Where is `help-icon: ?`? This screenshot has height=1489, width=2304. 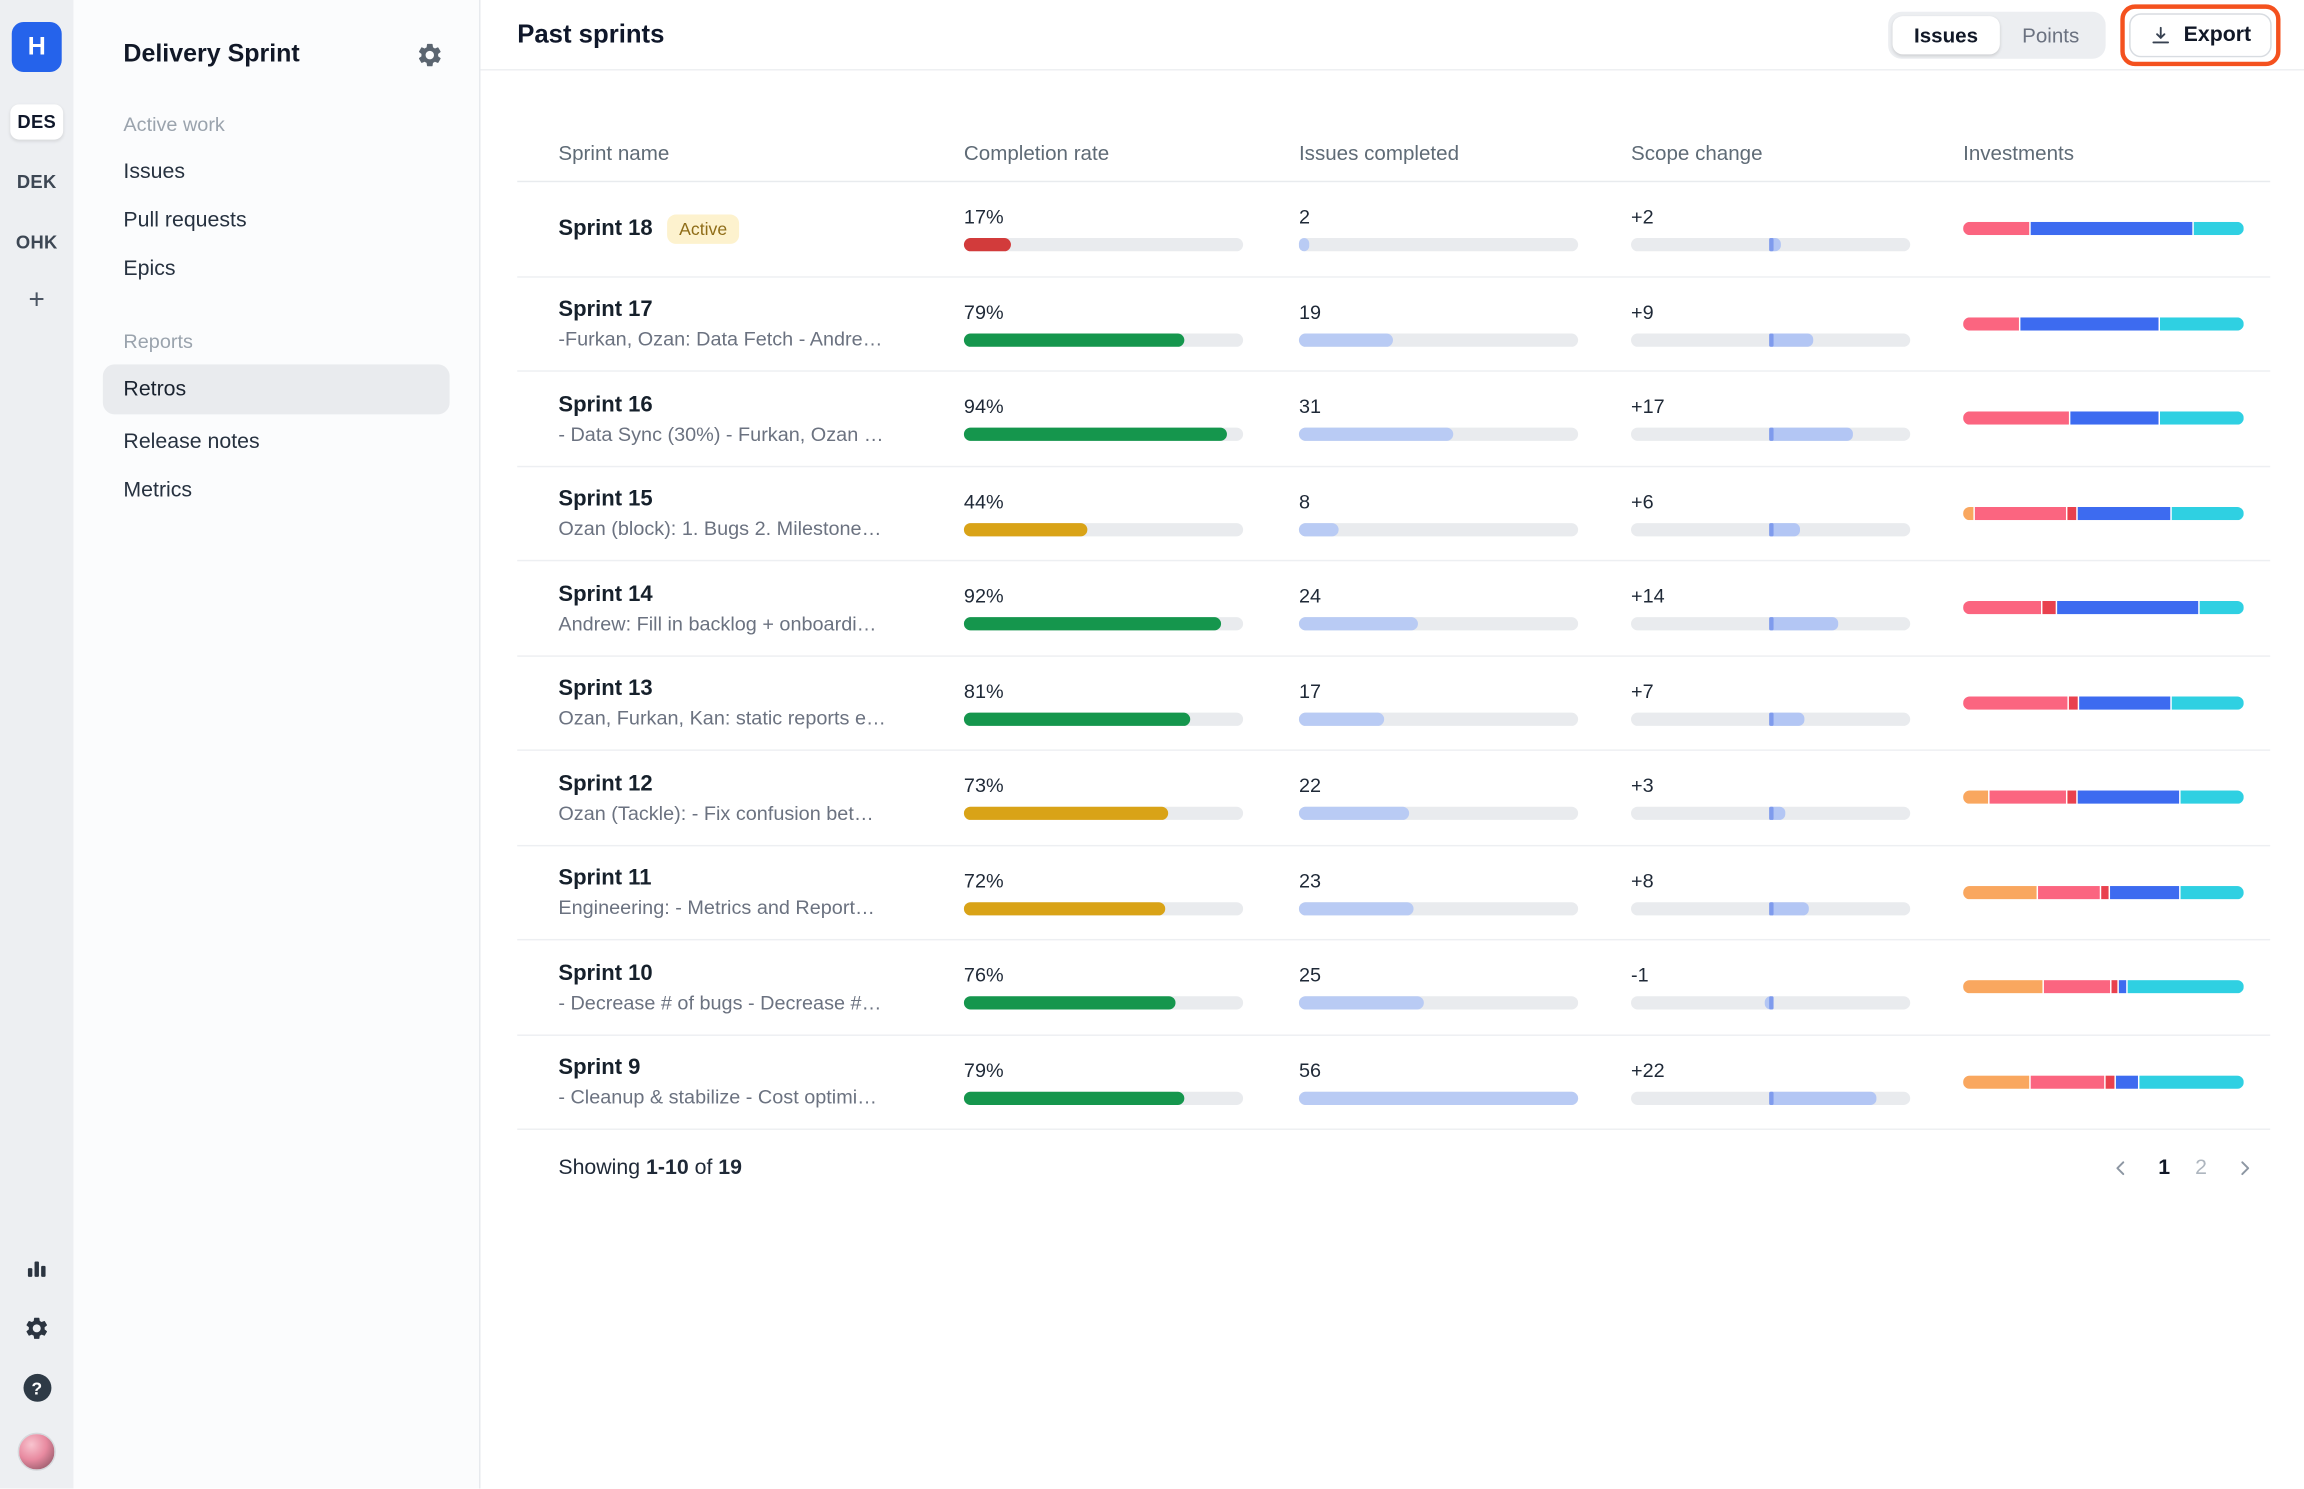
help-icon: ? is located at coordinates (36, 1387).